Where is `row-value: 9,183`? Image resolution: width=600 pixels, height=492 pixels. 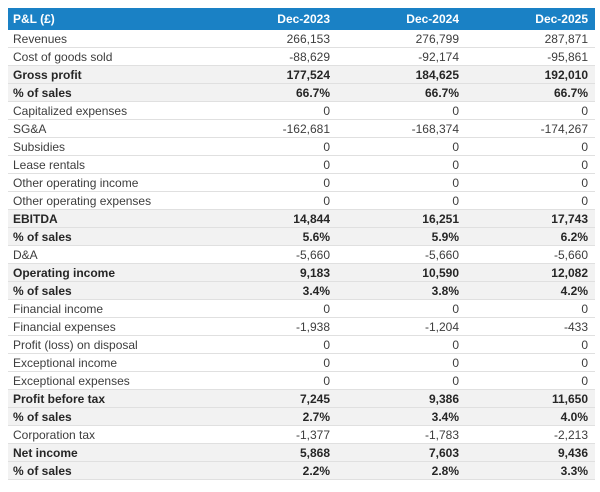
row-value: 9,183 is located at coordinates (272, 272).